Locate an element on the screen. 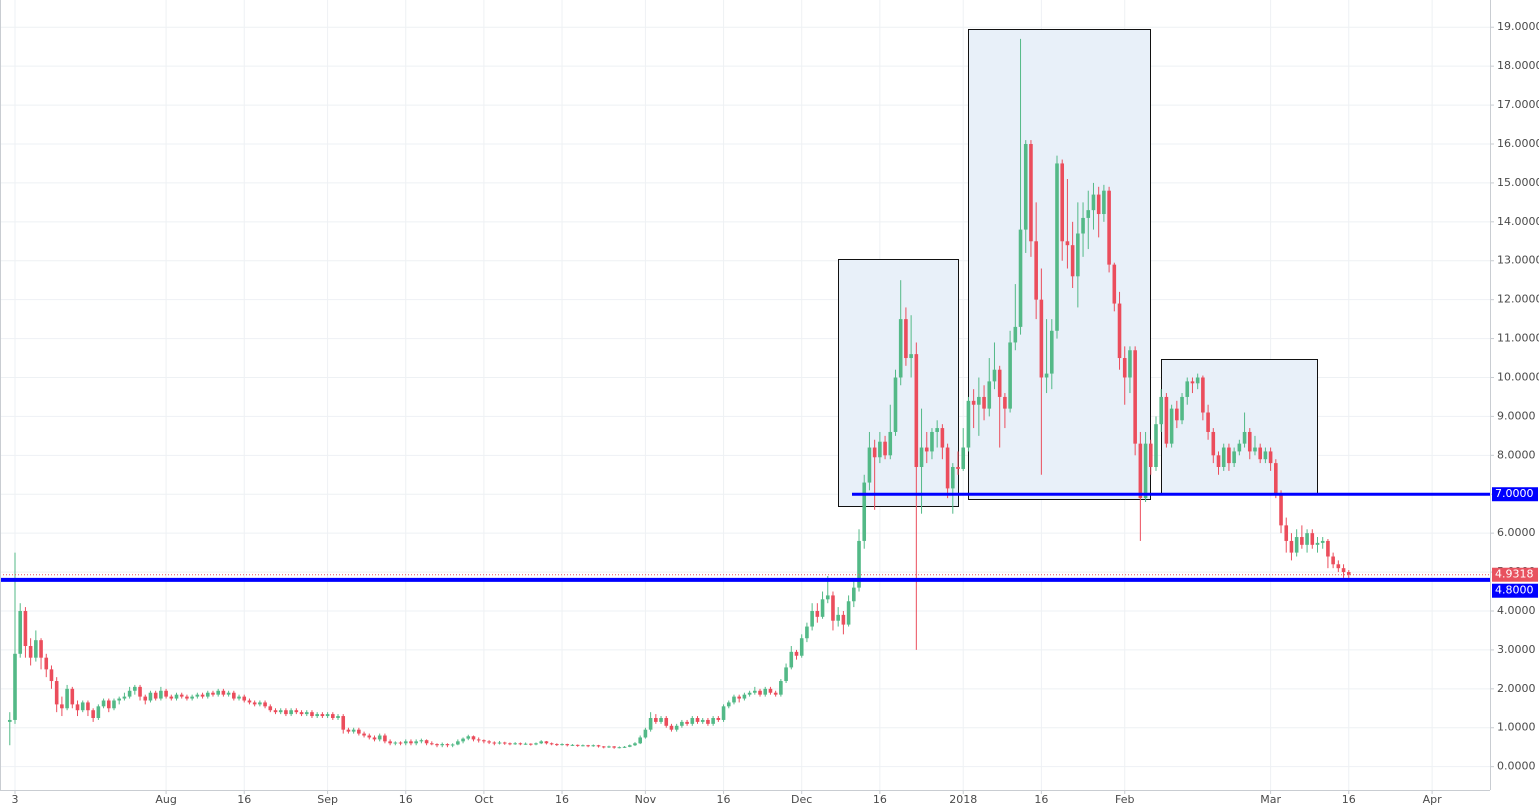 This screenshot has width=1539, height=807. last-price-bg is located at coordinates (1515, 574).